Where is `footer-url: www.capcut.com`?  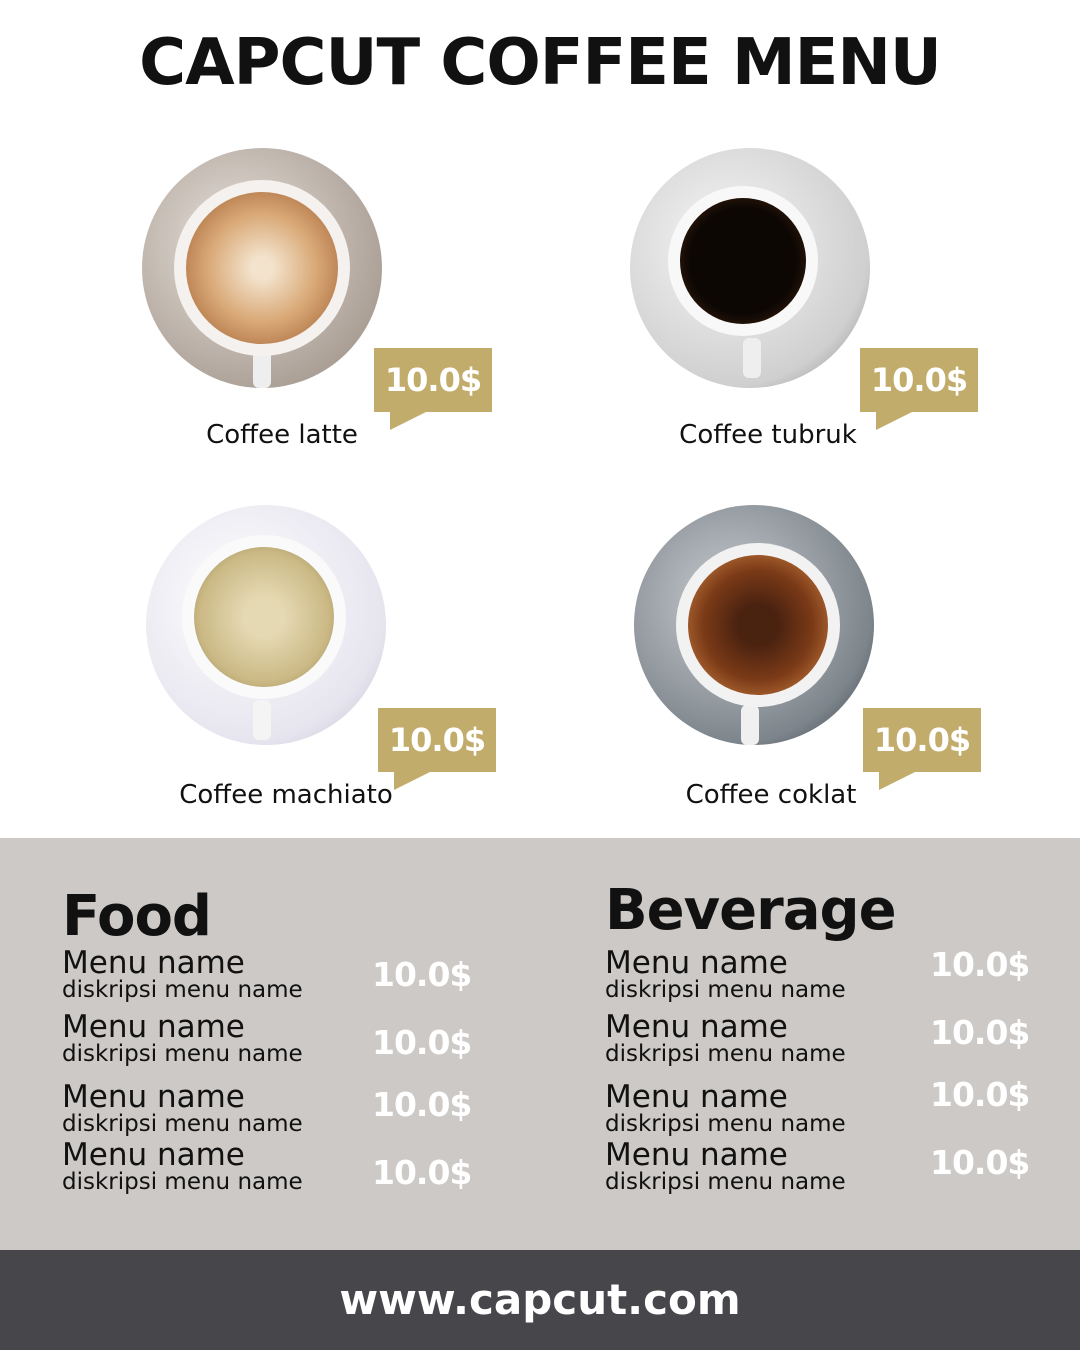 footer-url: www.capcut.com is located at coordinates (540, 1300).